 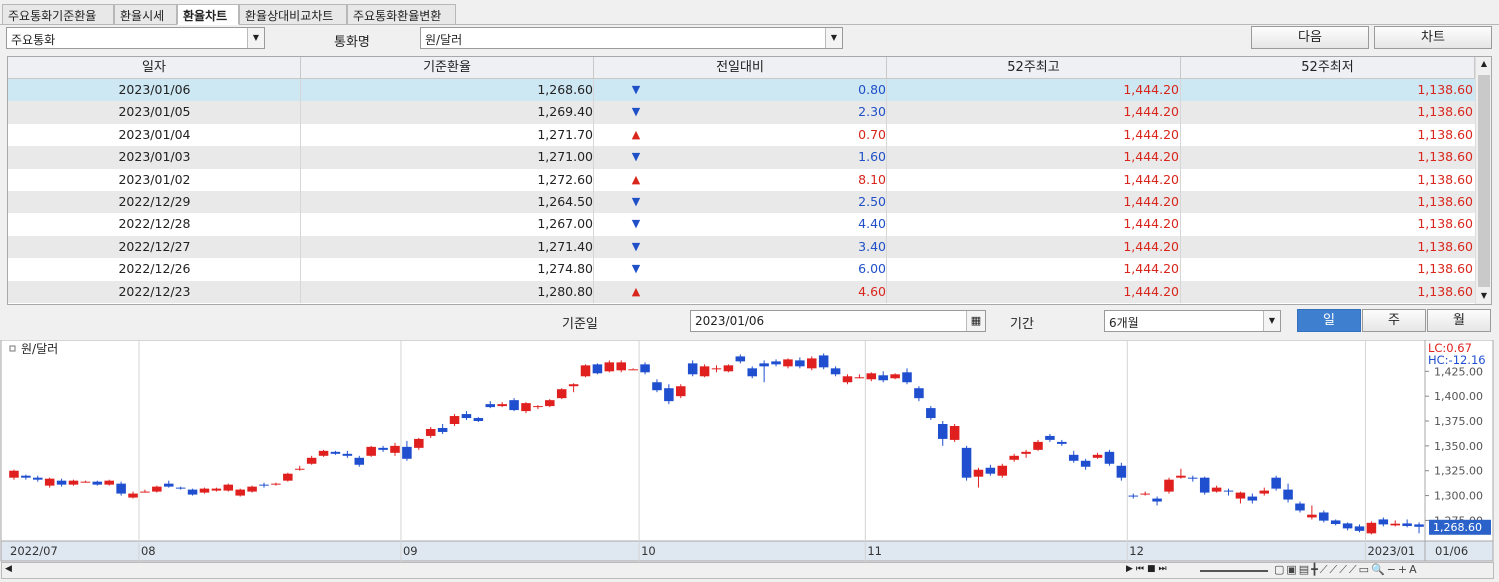 What do you see at coordinates (1459, 320) in the screenshot?
I see `period-button: 월` at bounding box center [1459, 320].